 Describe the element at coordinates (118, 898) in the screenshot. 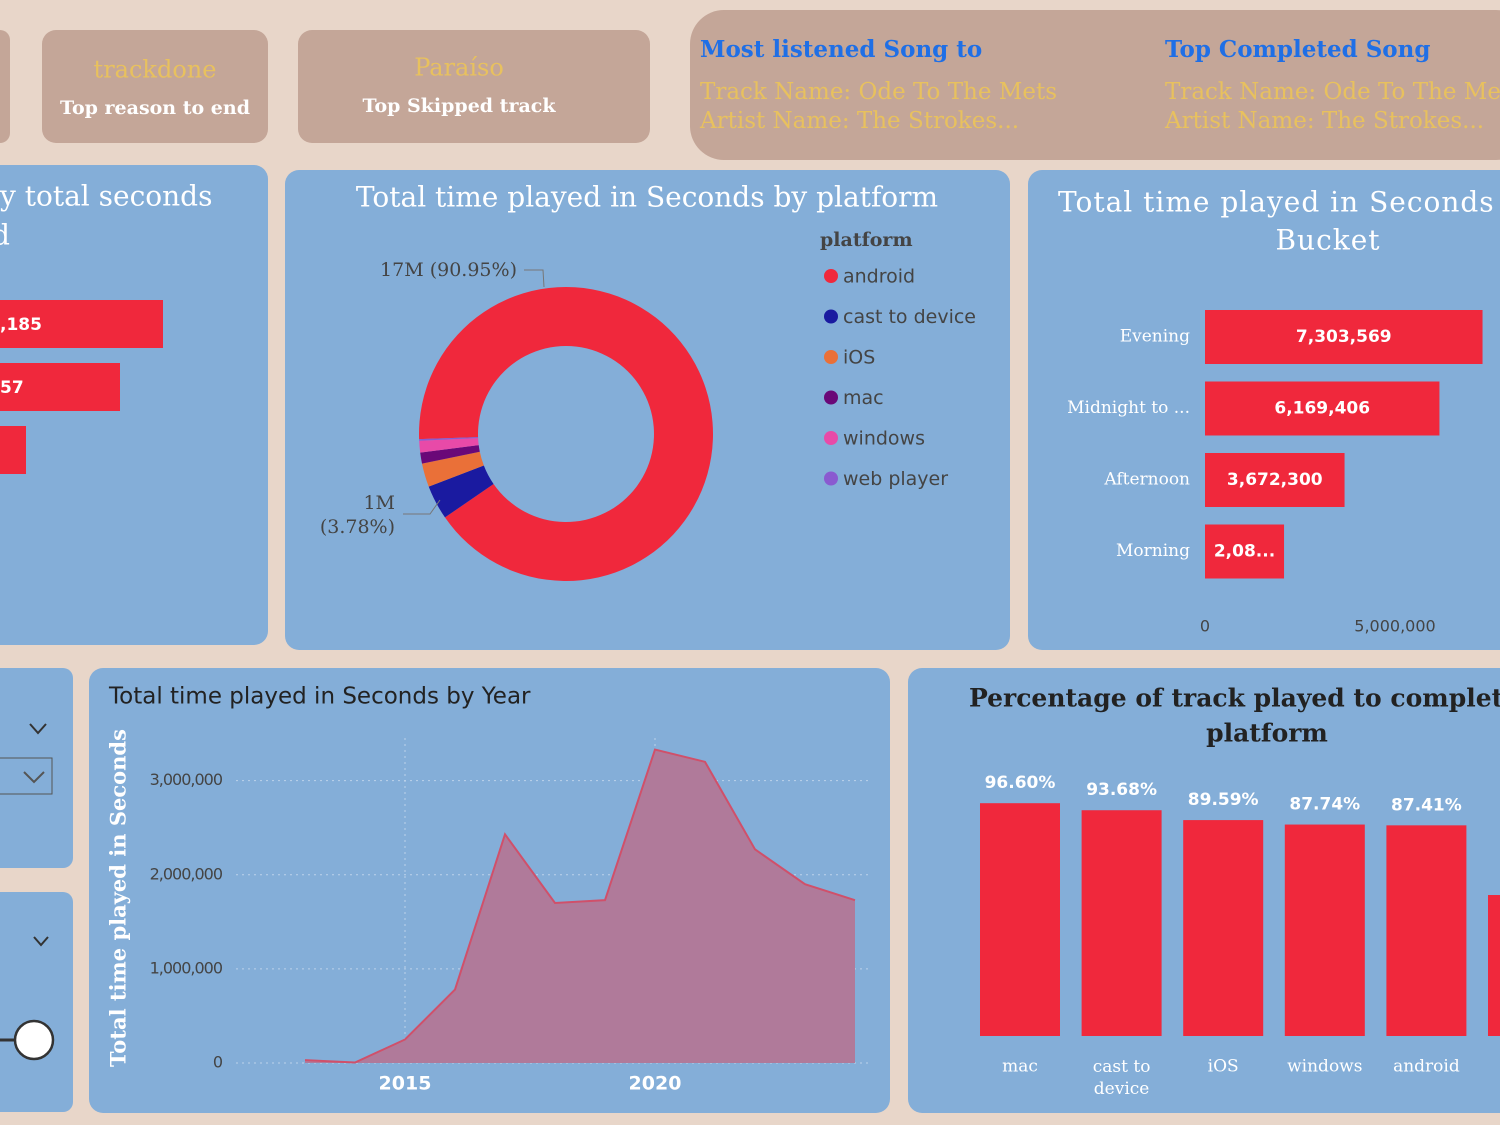

I see `y-axis-label: Total time played in Seconds` at that location.